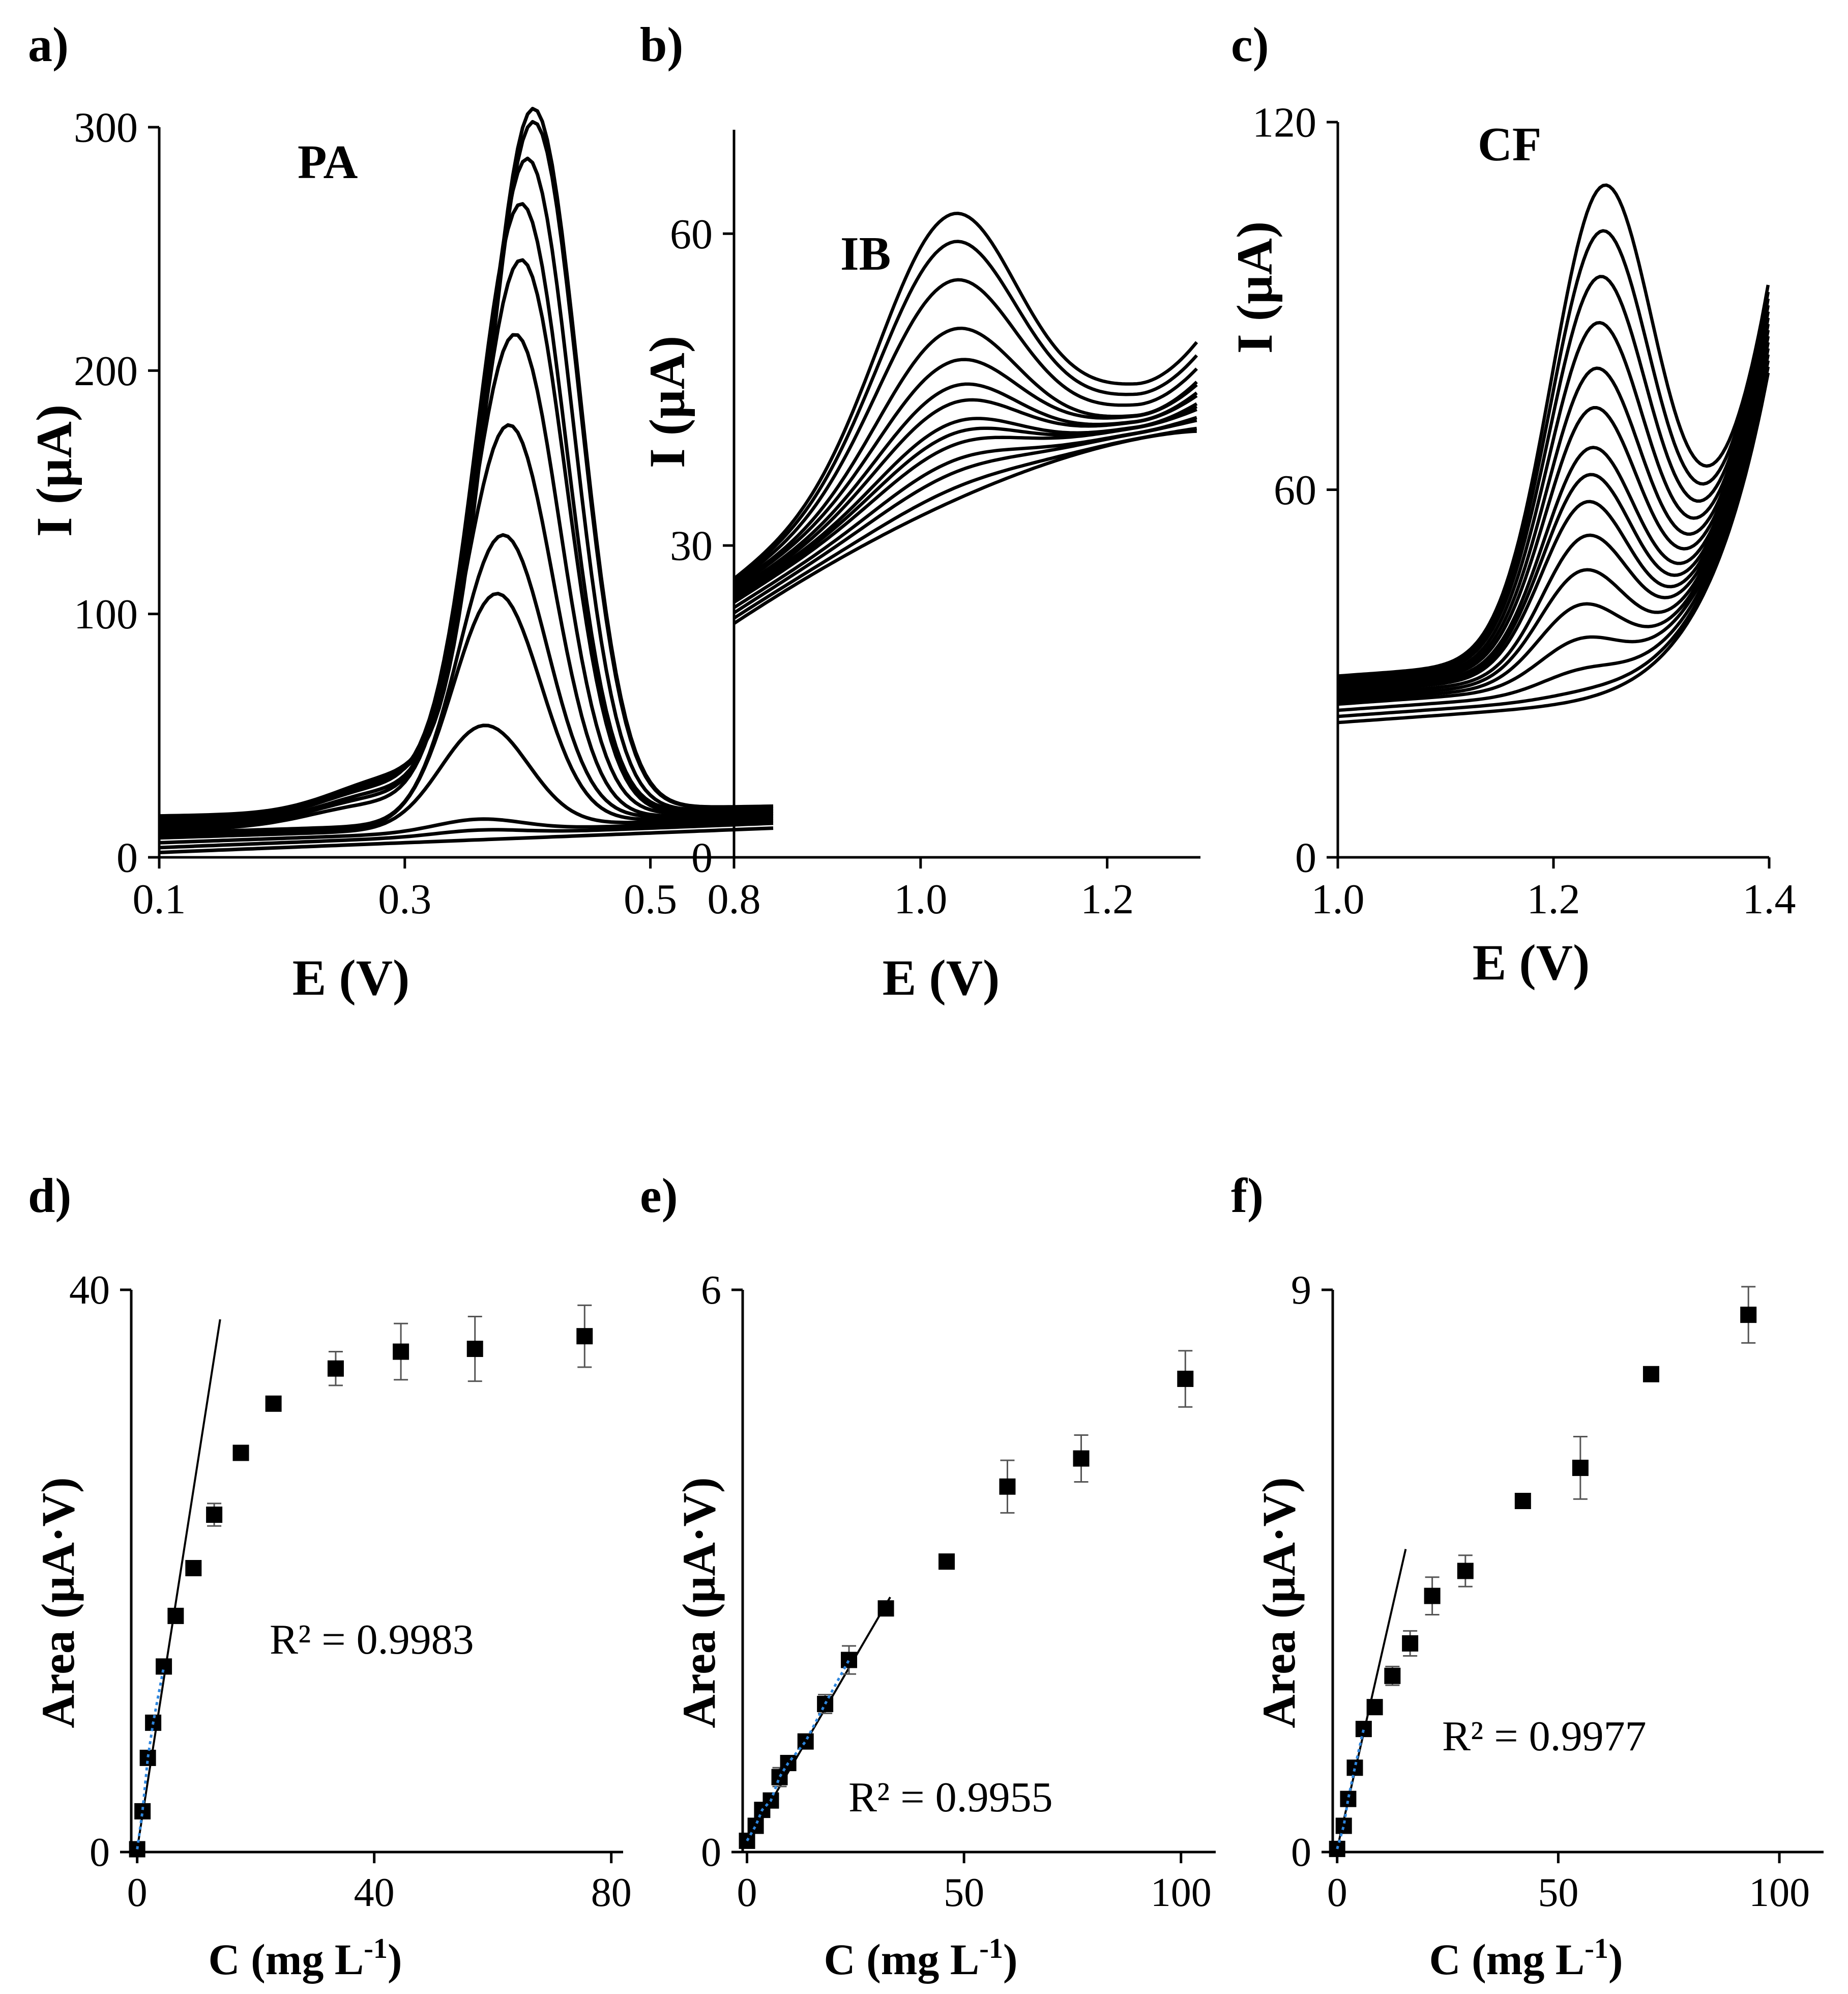 The image size is (1848, 1994). I want to click on chart-f: 0 50 100 0 9, so click(1557, 1592).